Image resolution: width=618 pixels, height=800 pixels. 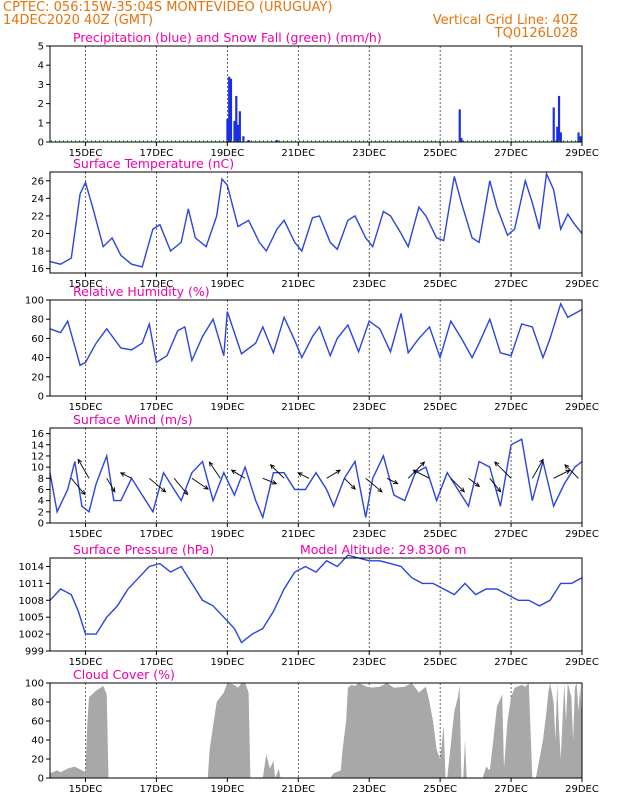 What do you see at coordinates (41, 123) in the screenshot?
I see `y-tick-label: 1` at bounding box center [41, 123].